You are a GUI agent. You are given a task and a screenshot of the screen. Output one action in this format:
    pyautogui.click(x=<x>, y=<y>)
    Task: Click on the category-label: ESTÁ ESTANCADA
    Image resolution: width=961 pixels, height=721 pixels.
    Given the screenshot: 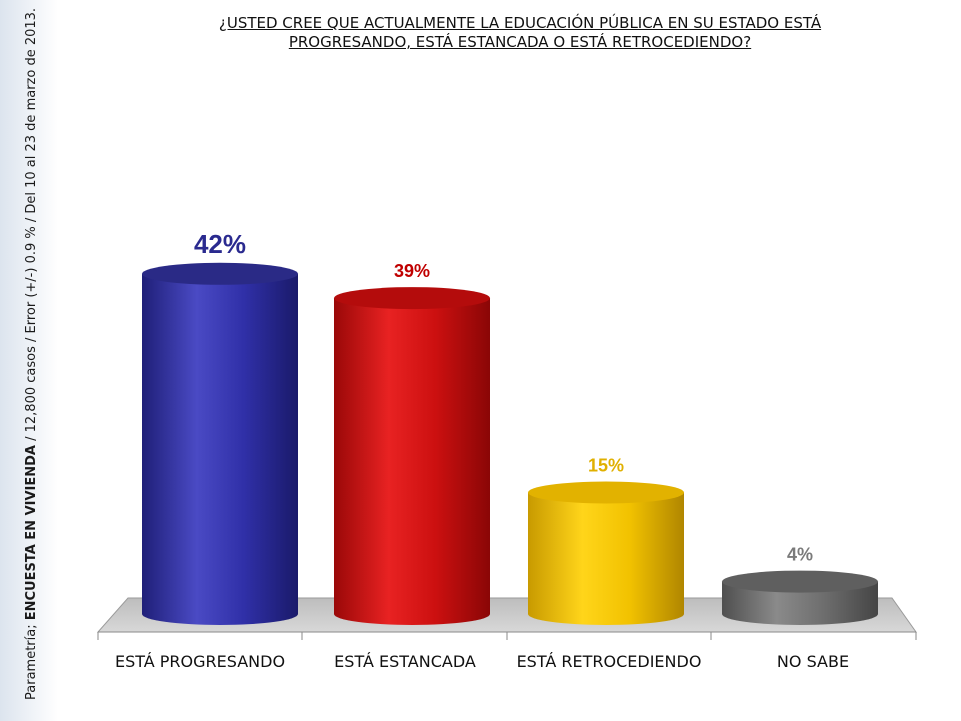 What is the action you would take?
    pyautogui.click(x=405, y=661)
    